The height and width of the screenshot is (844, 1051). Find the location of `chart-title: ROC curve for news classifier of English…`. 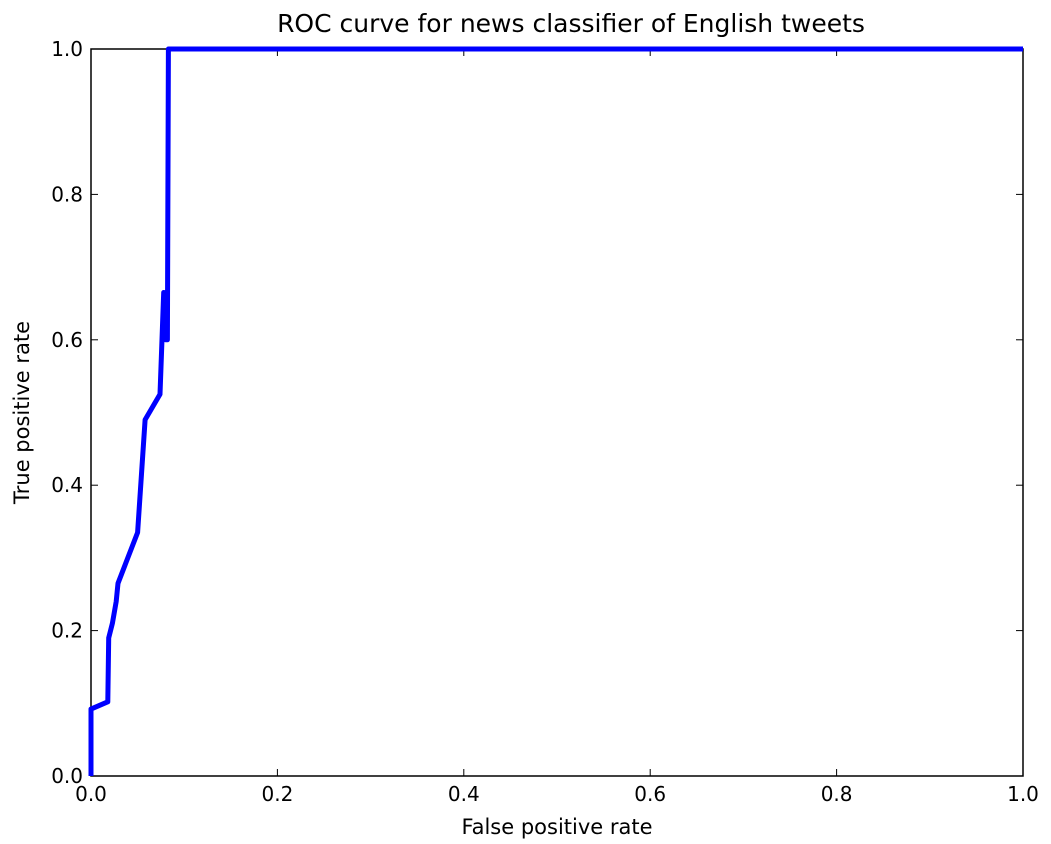

chart-title: ROC curve for news classifier of English… is located at coordinates (571, 23).